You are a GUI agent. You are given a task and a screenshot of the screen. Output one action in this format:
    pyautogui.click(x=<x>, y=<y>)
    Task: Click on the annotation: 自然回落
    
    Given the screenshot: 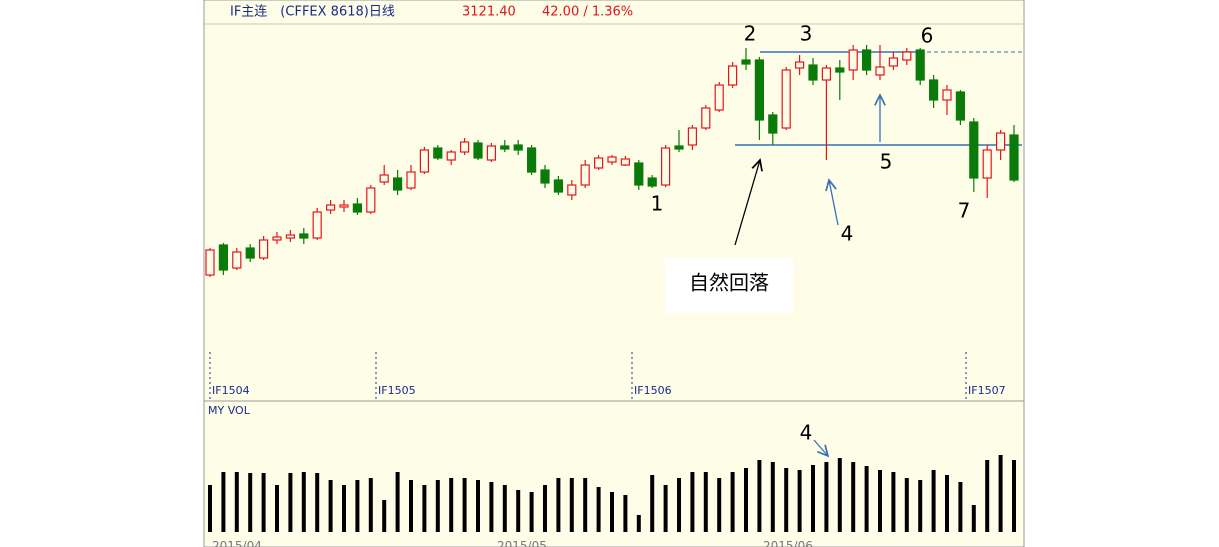 What is the action you would take?
    pyautogui.click(x=729, y=283)
    